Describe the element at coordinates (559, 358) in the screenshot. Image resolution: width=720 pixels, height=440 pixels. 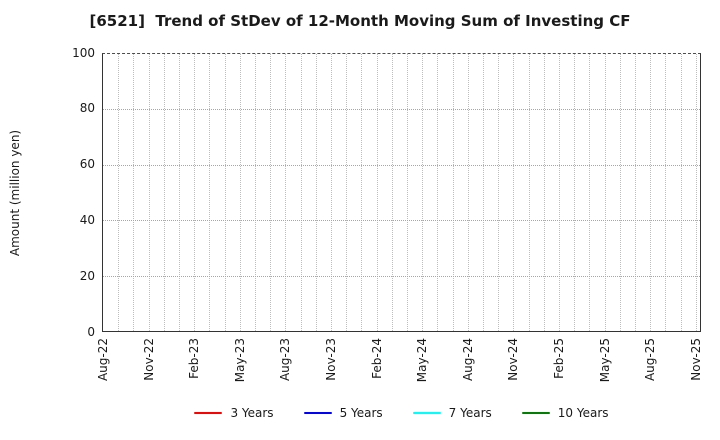
I see `x-tick-label: Feb-25` at that location.